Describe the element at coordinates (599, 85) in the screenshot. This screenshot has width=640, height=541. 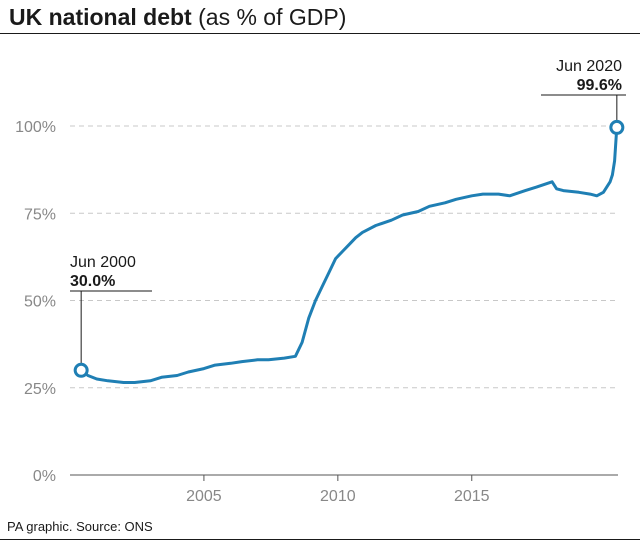
I see `annotation-value: 99.6%` at that location.